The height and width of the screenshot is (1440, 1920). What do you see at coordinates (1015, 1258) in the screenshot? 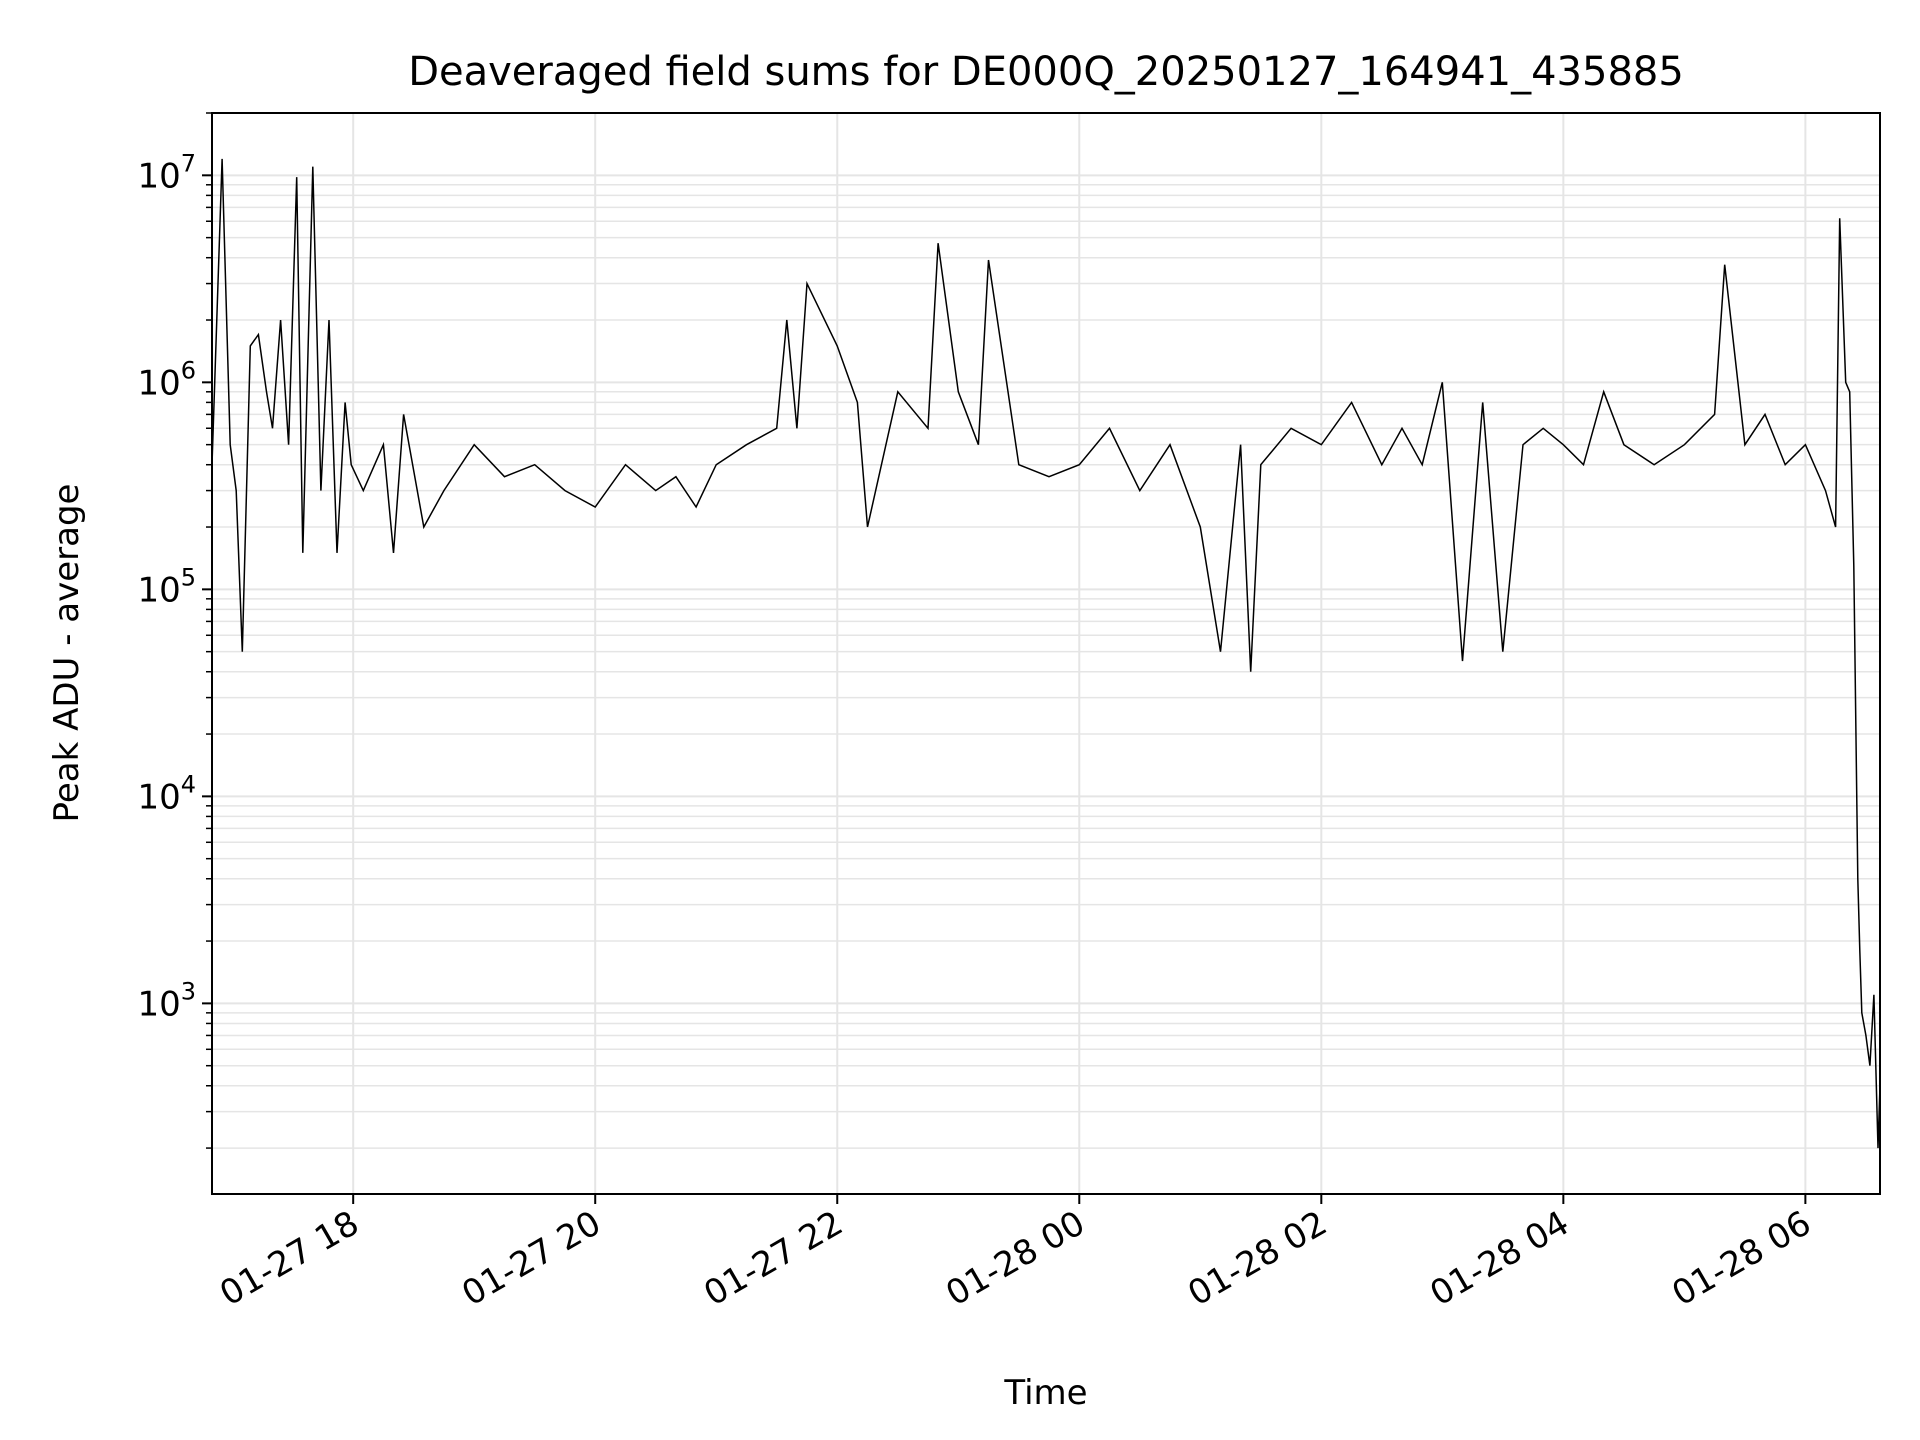
I see `x-tick-label: 01-28 00` at bounding box center [1015, 1258].